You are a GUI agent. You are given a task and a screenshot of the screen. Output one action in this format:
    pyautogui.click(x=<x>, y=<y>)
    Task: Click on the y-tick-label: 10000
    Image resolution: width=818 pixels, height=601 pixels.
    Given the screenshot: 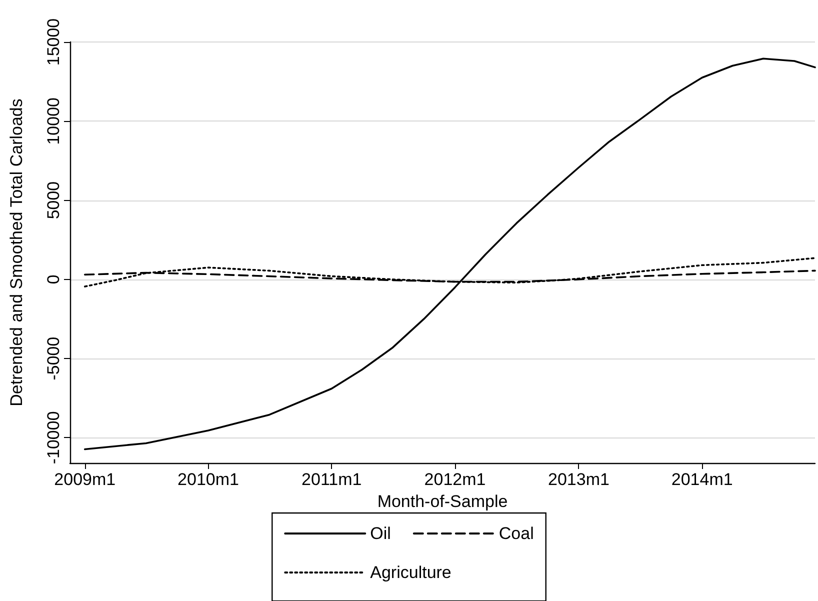 What is the action you would take?
    pyautogui.click(x=53, y=121)
    